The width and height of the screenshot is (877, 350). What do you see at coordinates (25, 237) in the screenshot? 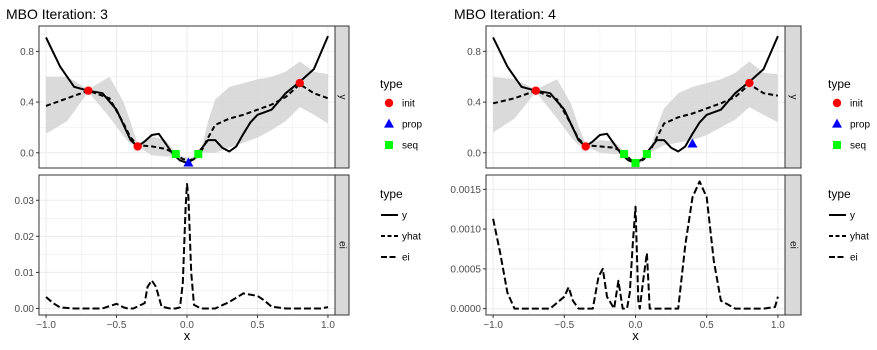
I see `y-tick-label: 0.02` at bounding box center [25, 237].